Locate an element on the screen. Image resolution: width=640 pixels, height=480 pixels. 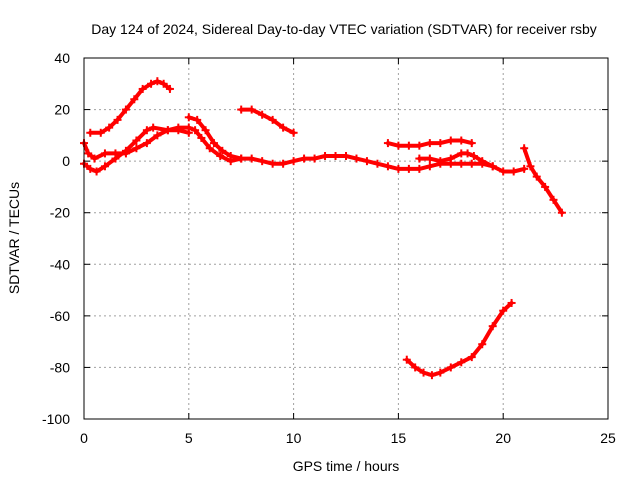
y-tick-label: -40 is located at coordinates (60, 264).